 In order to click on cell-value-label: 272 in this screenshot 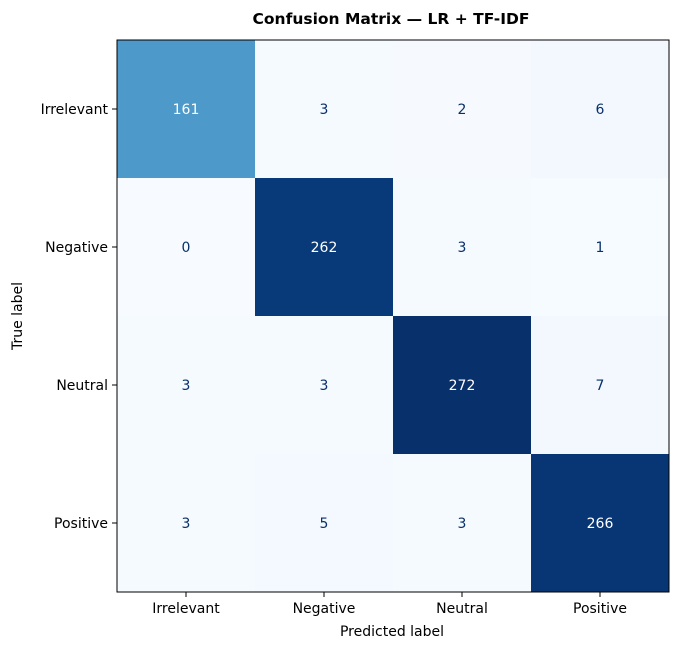, I will do `click(462, 386)`.